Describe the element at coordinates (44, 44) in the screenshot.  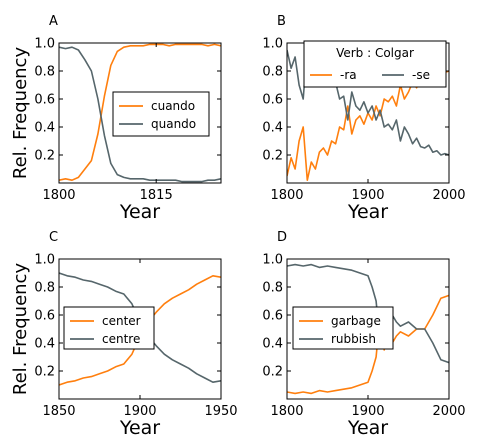
I see `panel-a-ytick-label: 1.0` at that location.